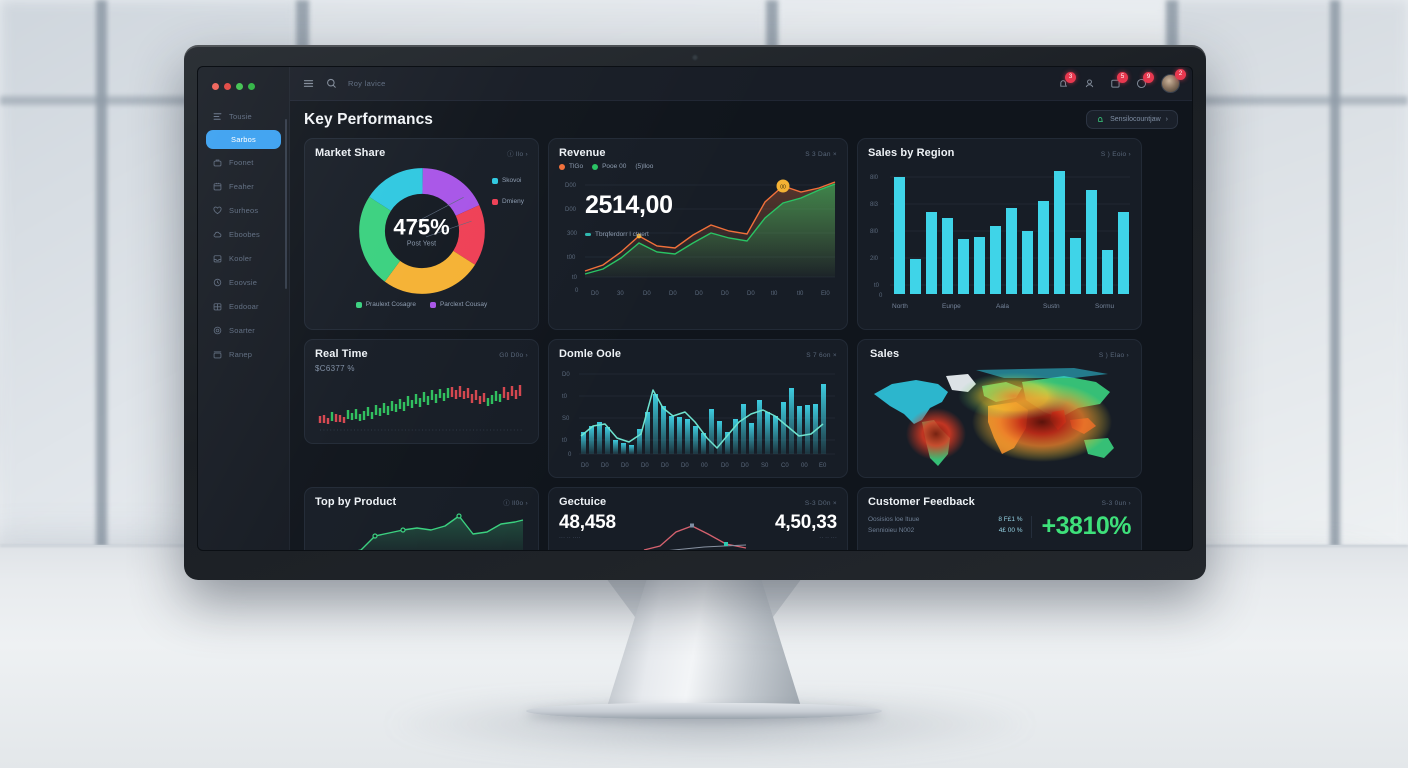 The width and height of the screenshot is (1408, 768). Describe the element at coordinates (571, 166) in the screenshot. I see `legend-item: TlGo` at that location.